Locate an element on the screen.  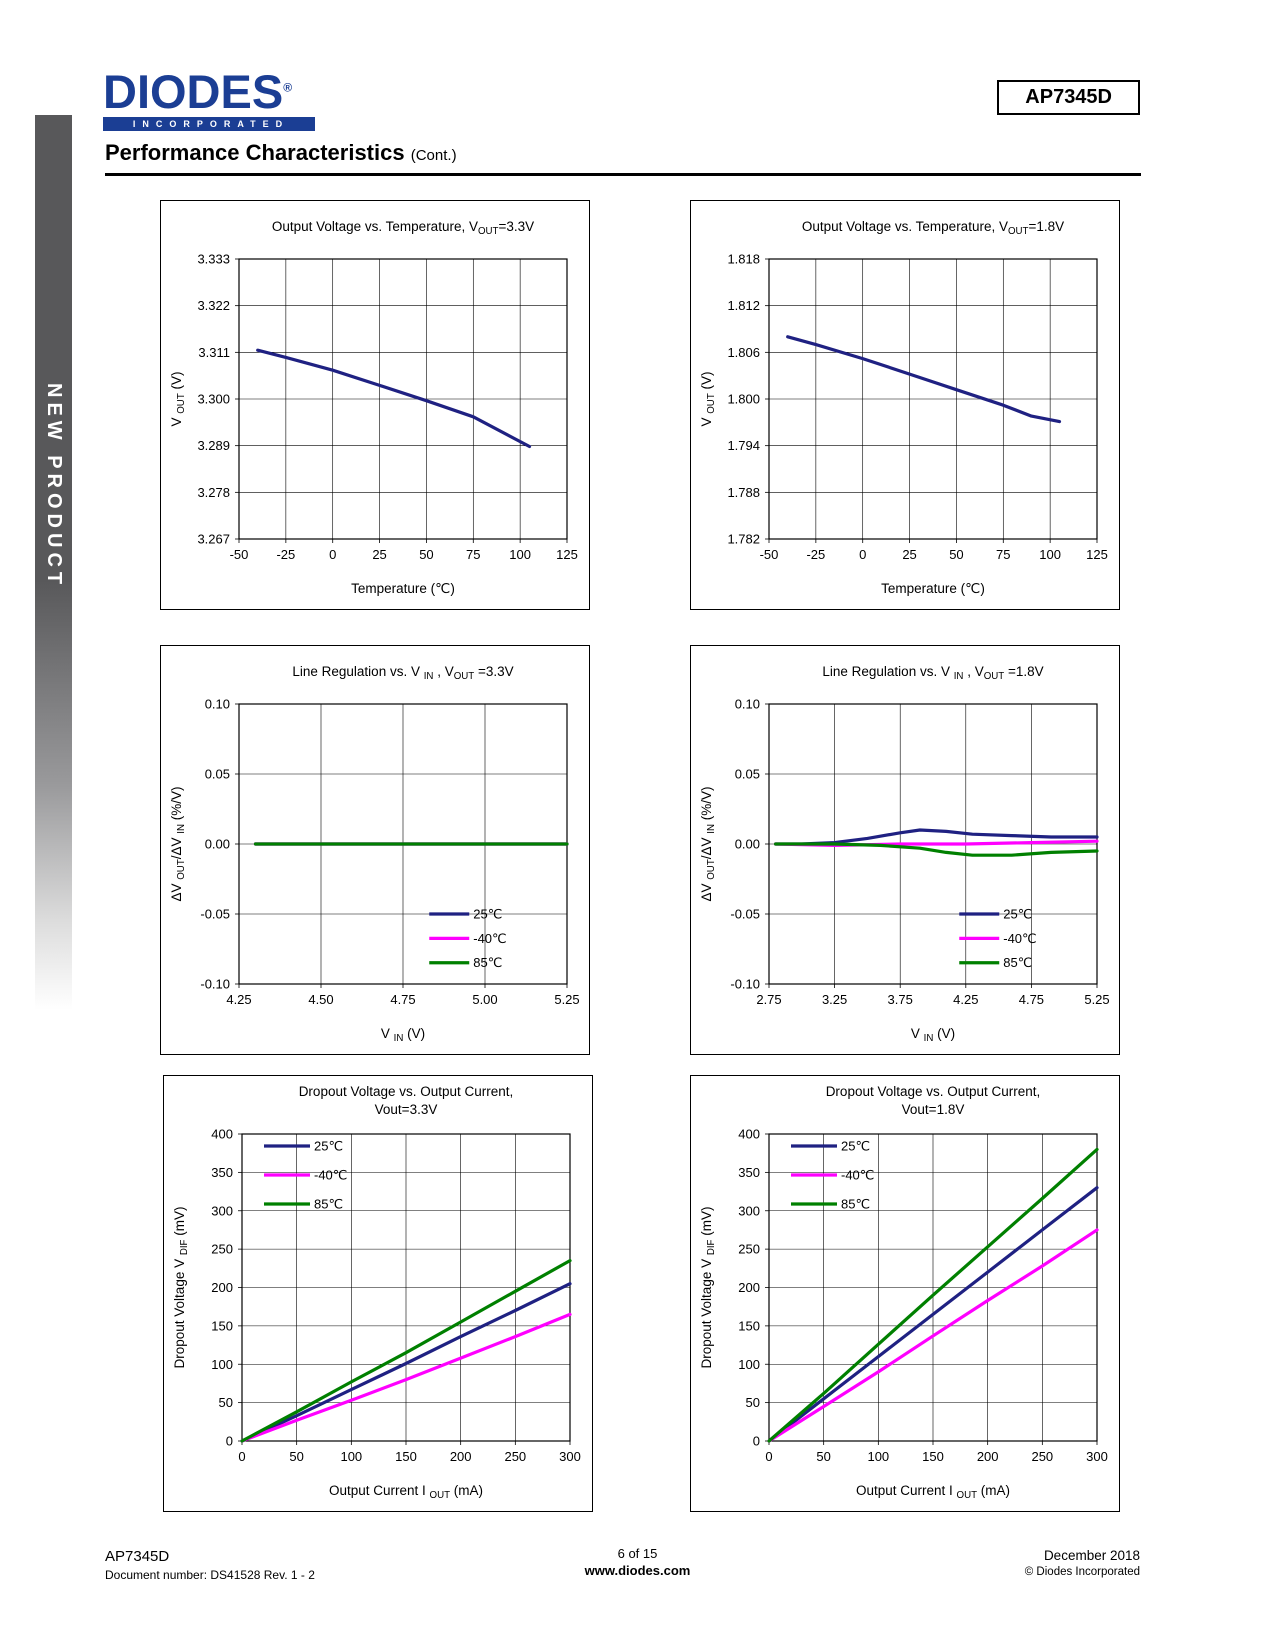
svg-text: 5.00 is located at coordinates (484, 999).